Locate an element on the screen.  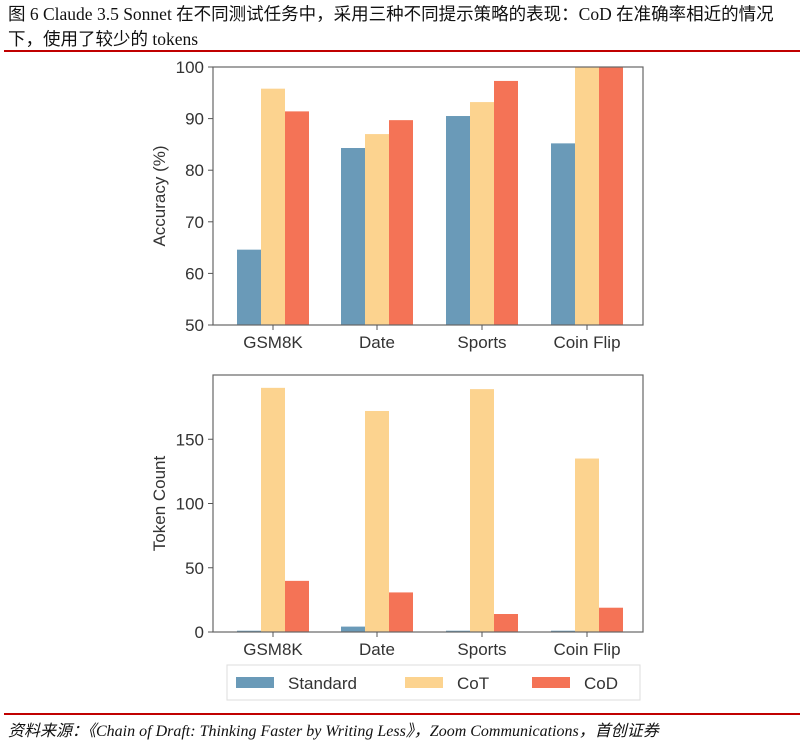
legend-label-standard: Standard is located at coordinates (322, 683).